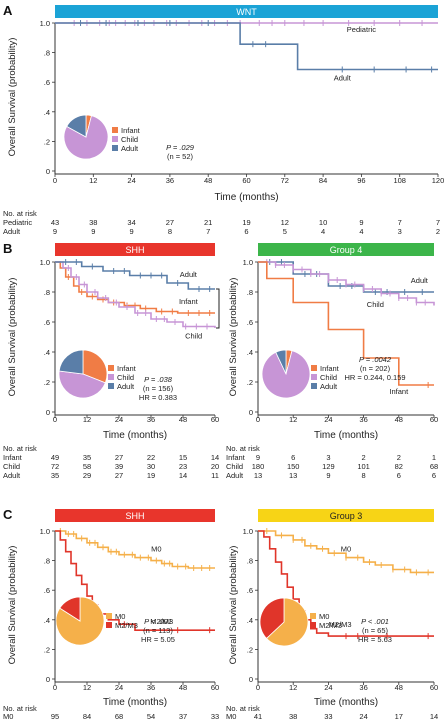 The width and height of the screenshot is (446, 720). I want to click on at-risk-value: 24, so click(363, 716).